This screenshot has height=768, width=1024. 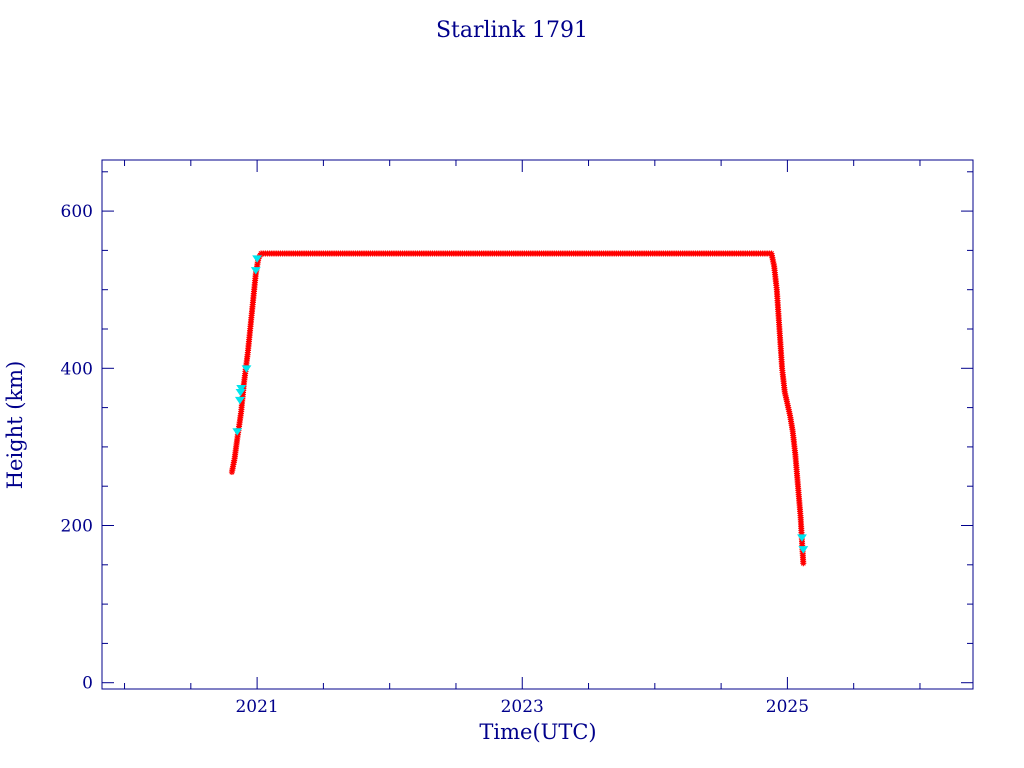 What do you see at coordinates (15, 425) in the screenshot?
I see `y-axis-label: Height (km)` at bounding box center [15, 425].